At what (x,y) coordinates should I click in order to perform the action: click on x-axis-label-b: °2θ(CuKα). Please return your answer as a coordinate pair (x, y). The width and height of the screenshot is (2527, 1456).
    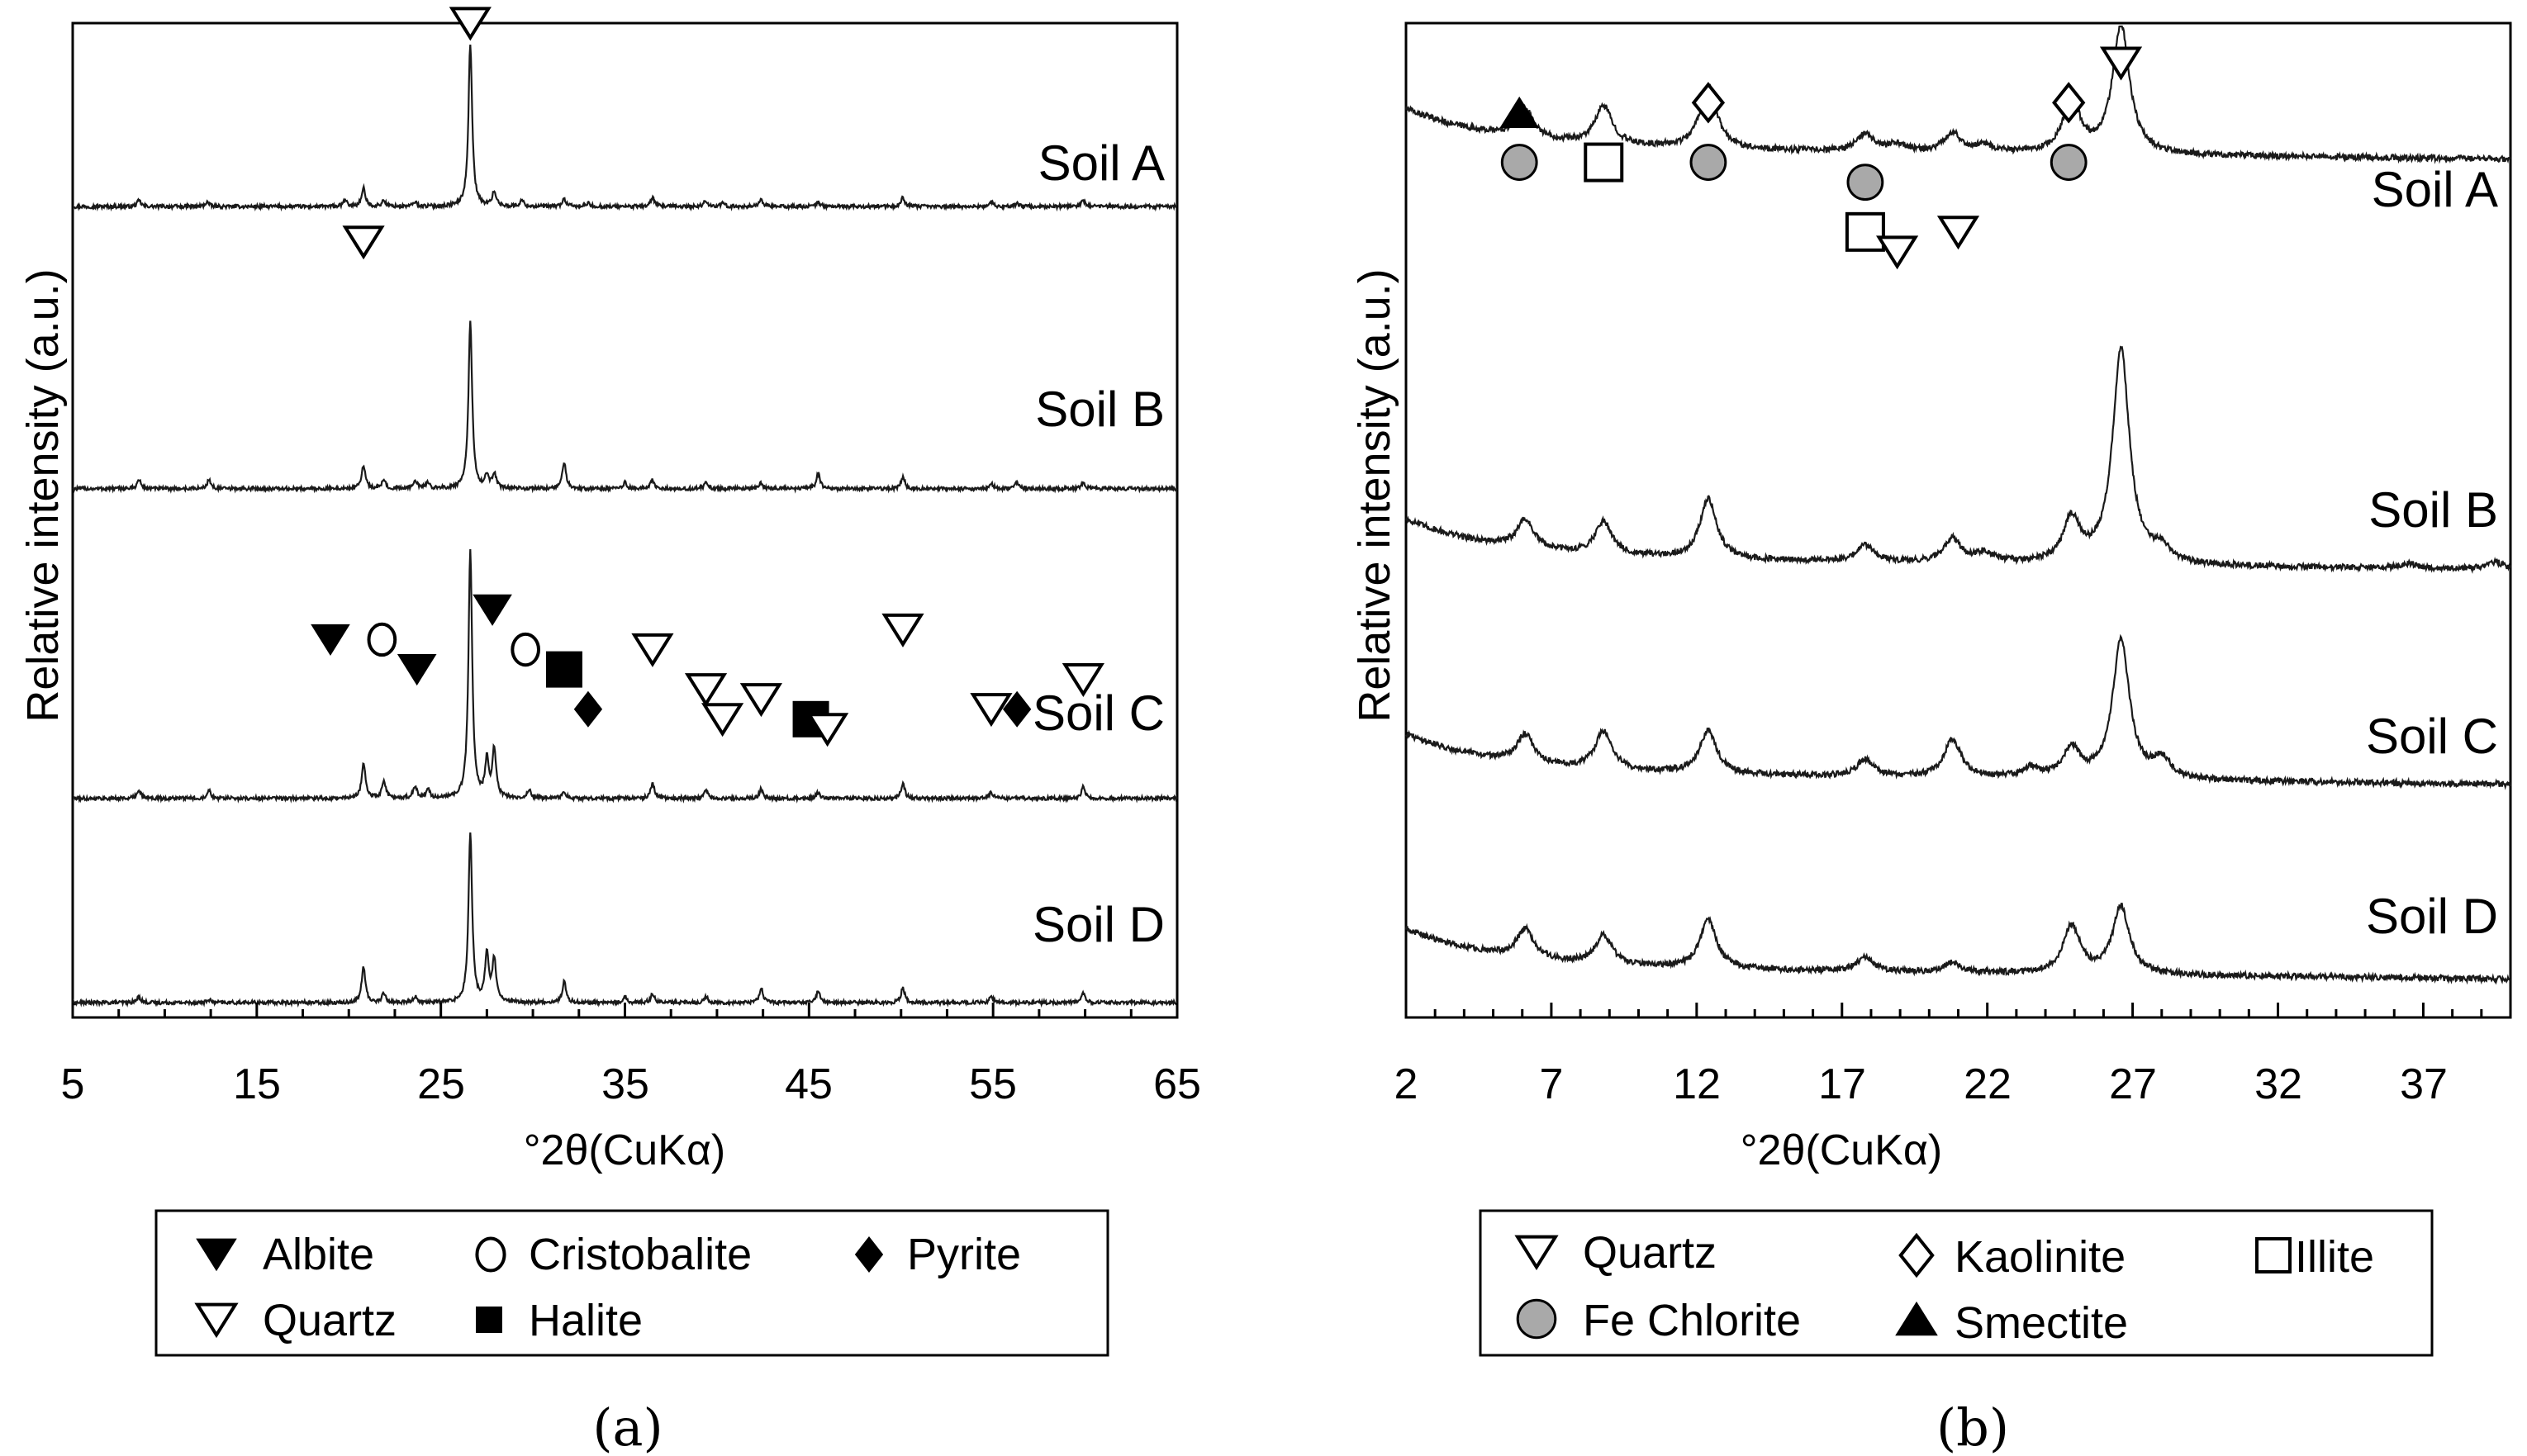
    Looking at the image, I should click on (1842, 1150).